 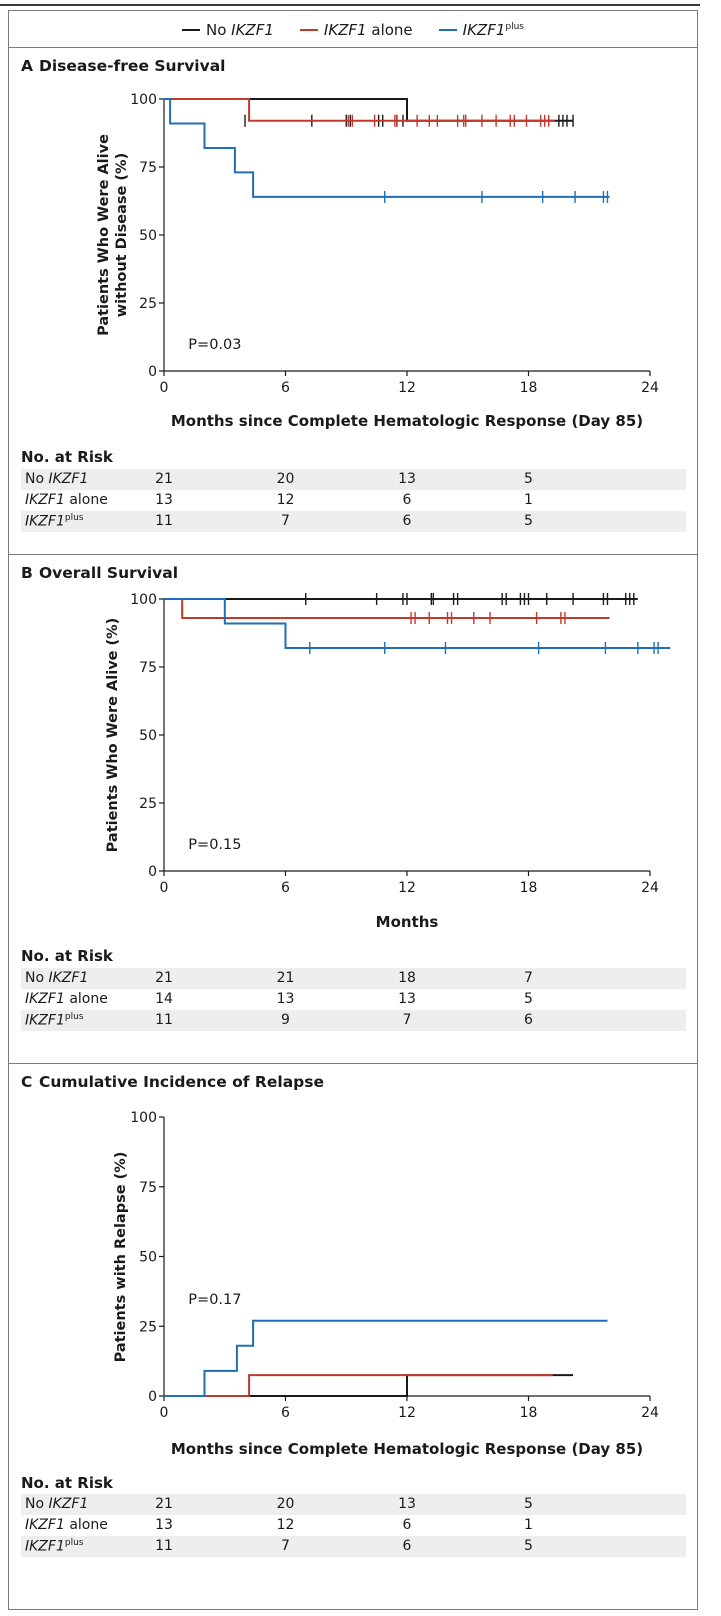 What do you see at coordinates (353, 479) in the screenshot?
I see `risk-row-0: No IKZF1 21 20 13 5` at bounding box center [353, 479].